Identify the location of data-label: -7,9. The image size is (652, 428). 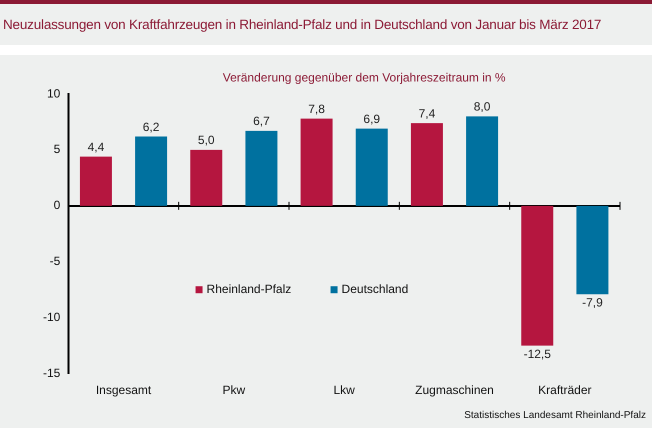
(593, 303).